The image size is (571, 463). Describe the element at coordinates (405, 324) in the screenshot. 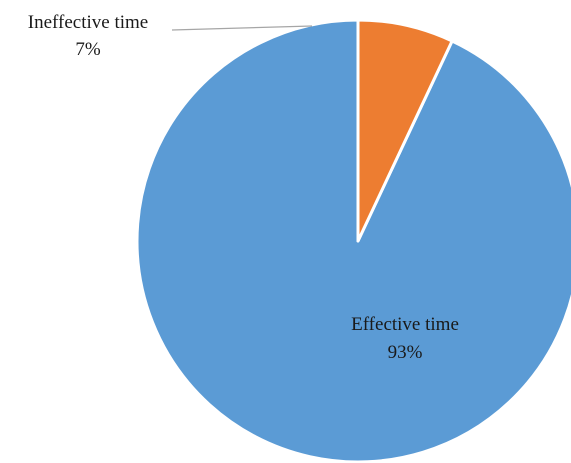

I see `effective-time-label: Effective time` at that location.